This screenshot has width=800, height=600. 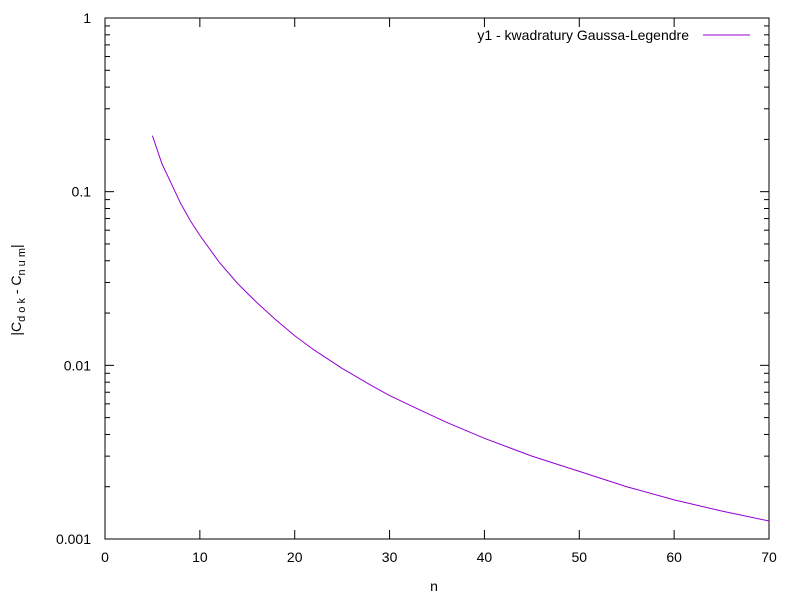 I want to click on legend: y1 - kwadratury Gaussa-Legendre, so click(x=613, y=35).